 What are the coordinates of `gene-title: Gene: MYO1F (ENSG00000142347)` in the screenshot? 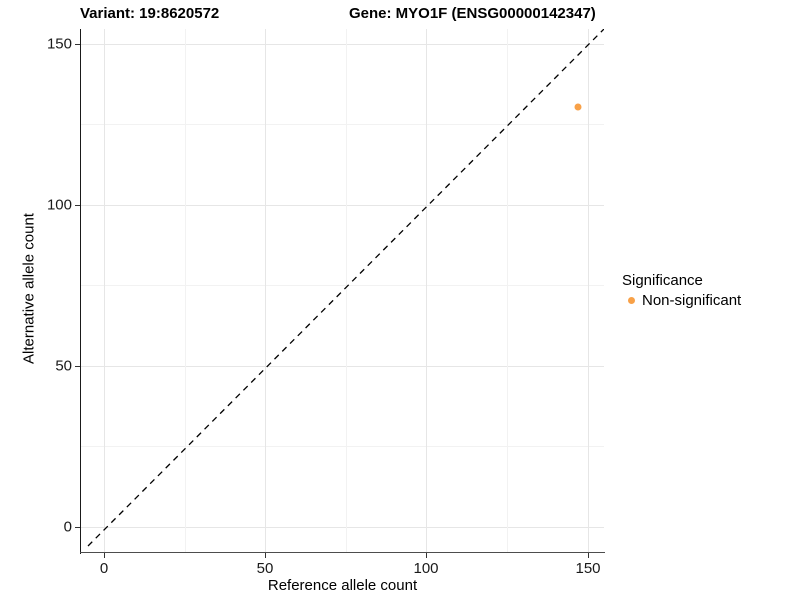 It's located at (472, 13).